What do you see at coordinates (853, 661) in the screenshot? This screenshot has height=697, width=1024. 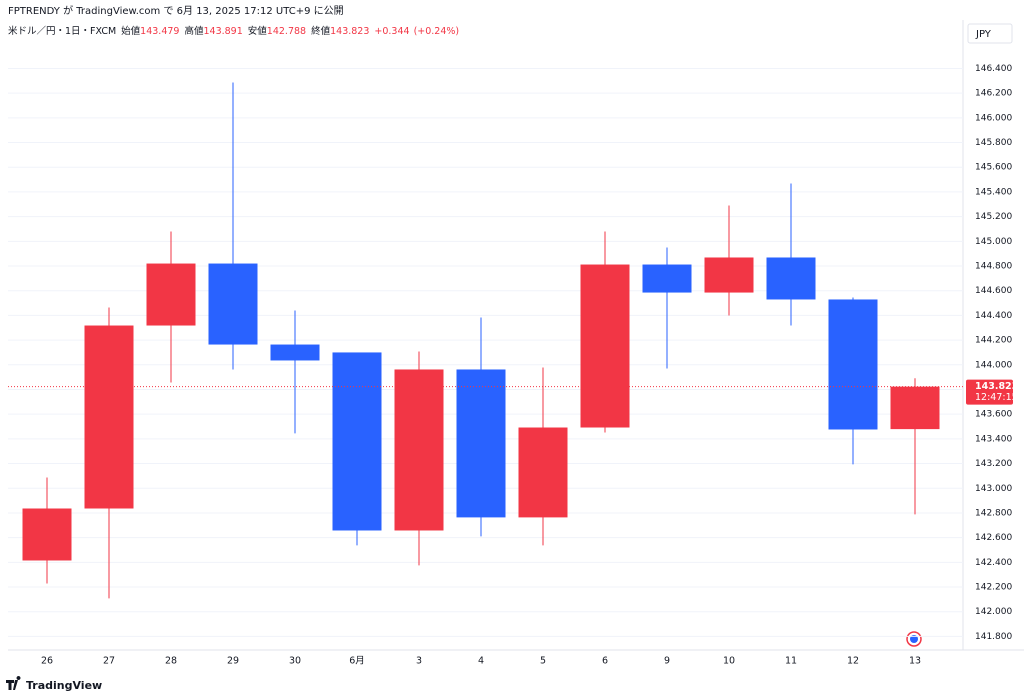 I see `x-tick-label: 12` at bounding box center [853, 661].